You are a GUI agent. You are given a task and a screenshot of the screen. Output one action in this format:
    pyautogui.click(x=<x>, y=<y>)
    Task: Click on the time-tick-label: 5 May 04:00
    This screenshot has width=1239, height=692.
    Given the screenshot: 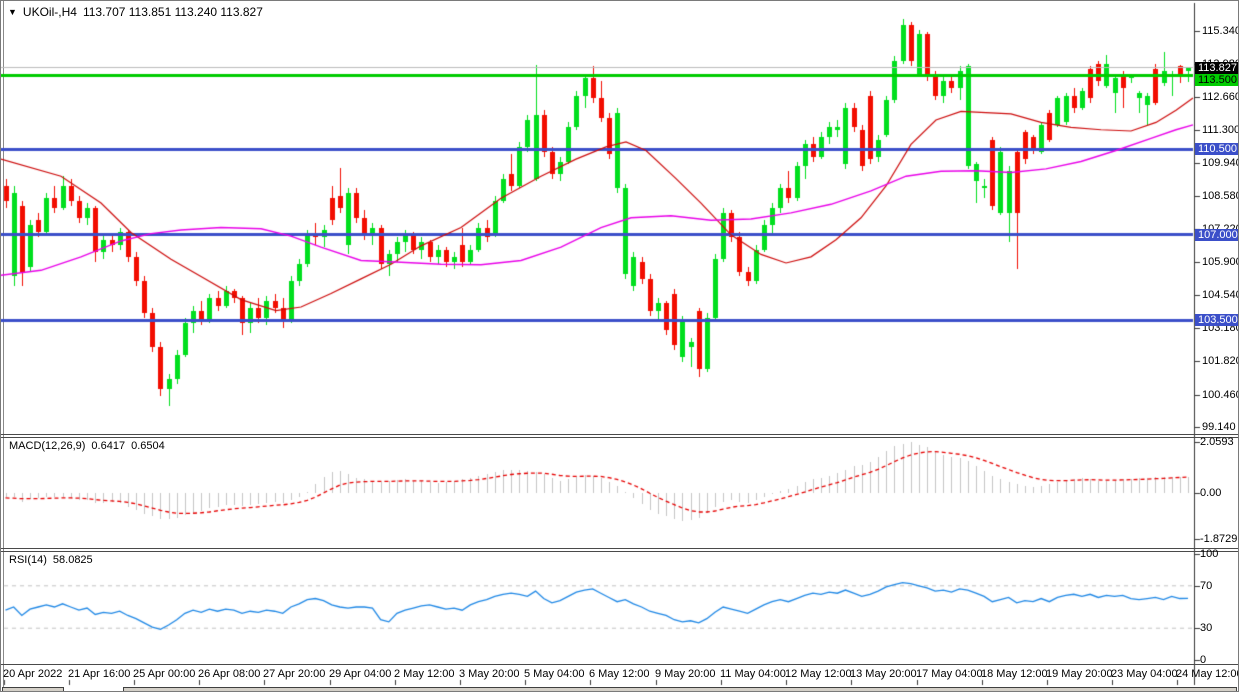 What is the action you would take?
    pyautogui.click(x=554, y=674)
    